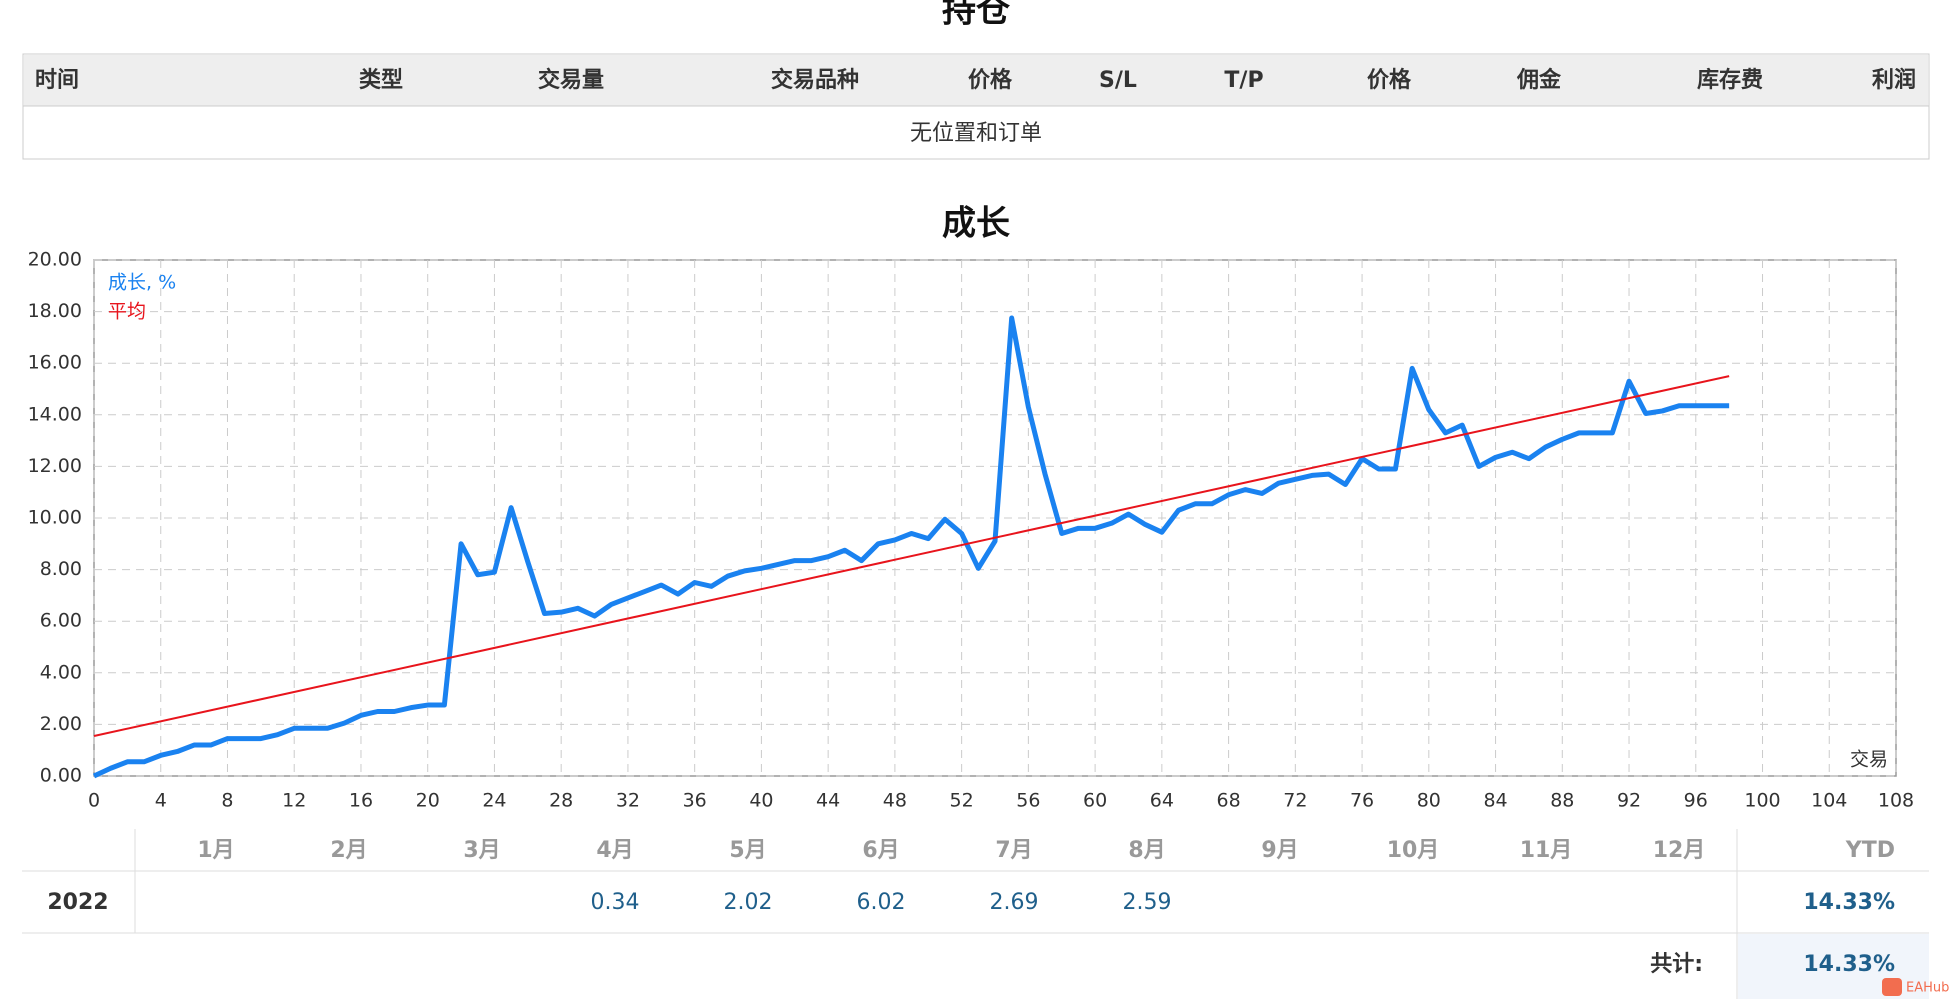 The width and height of the screenshot is (1952, 999). Describe the element at coordinates (142, 283) in the screenshot. I see `legend-entry: 成长, %` at that location.